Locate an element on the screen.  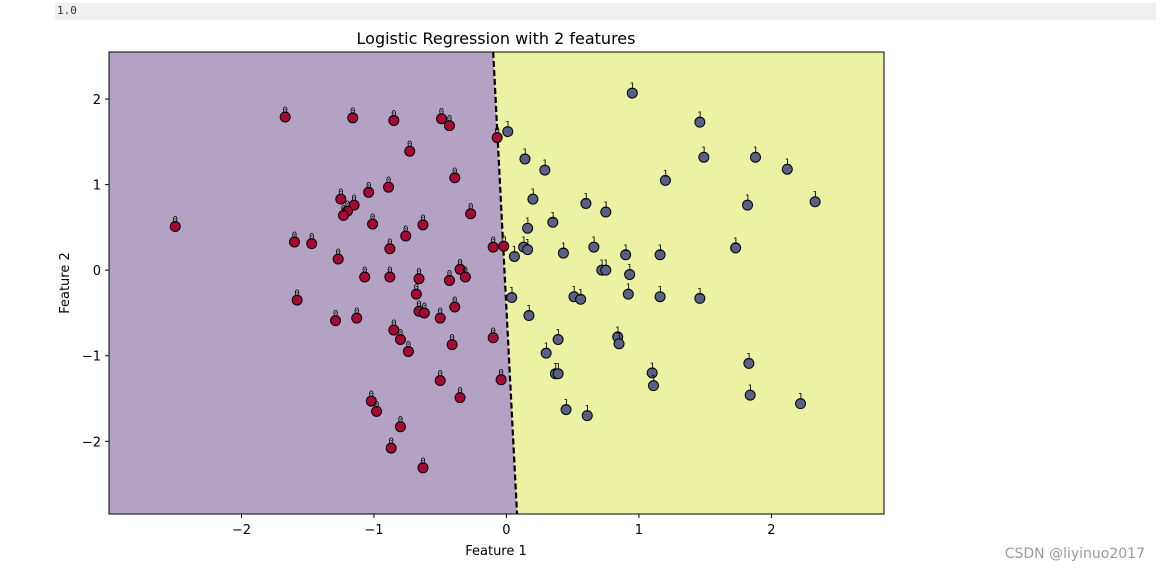
watermark: CSDN @liyinuo2017 is located at coordinates (1074, 554).